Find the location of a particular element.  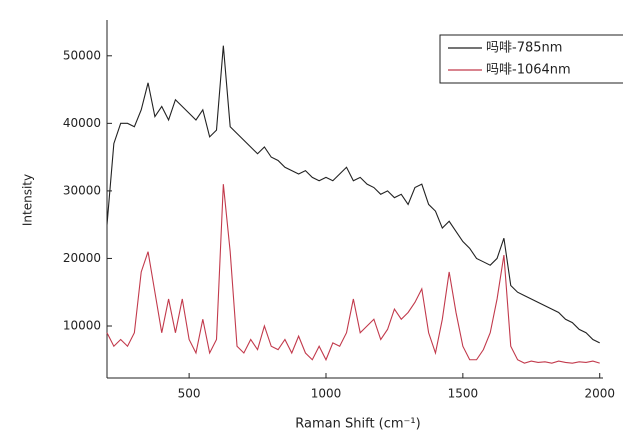

x-tick-label: 500 is located at coordinates (189, 394).